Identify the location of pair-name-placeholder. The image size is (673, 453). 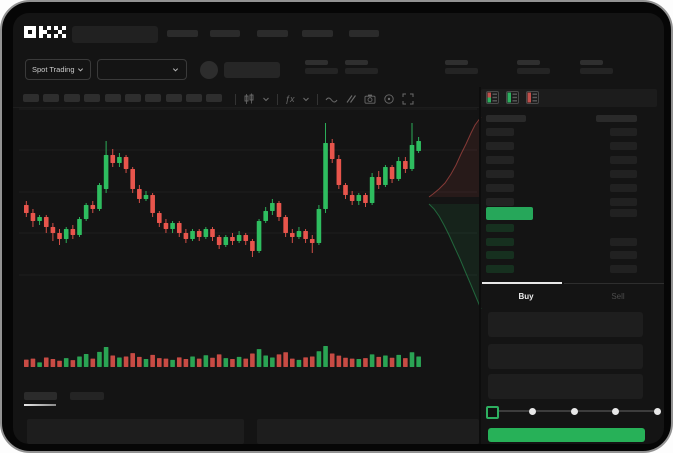
(252, 70).